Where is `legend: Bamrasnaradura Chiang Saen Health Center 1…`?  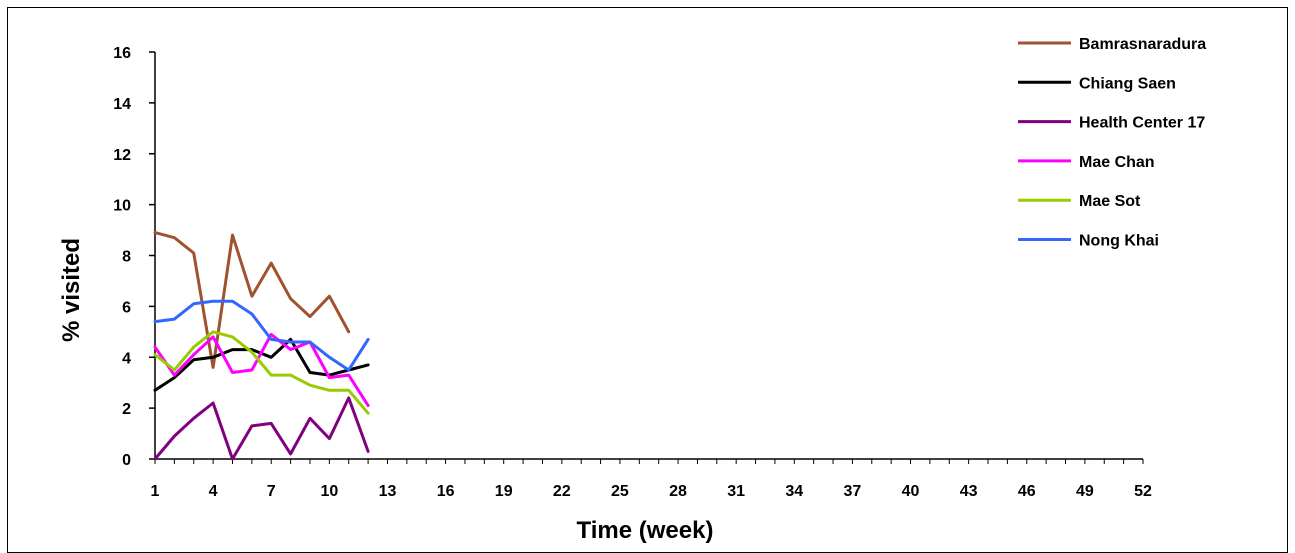
legend: Bamrasnaradura Chiang Saen Health Center 1… is located at coordinates (1112, 143).